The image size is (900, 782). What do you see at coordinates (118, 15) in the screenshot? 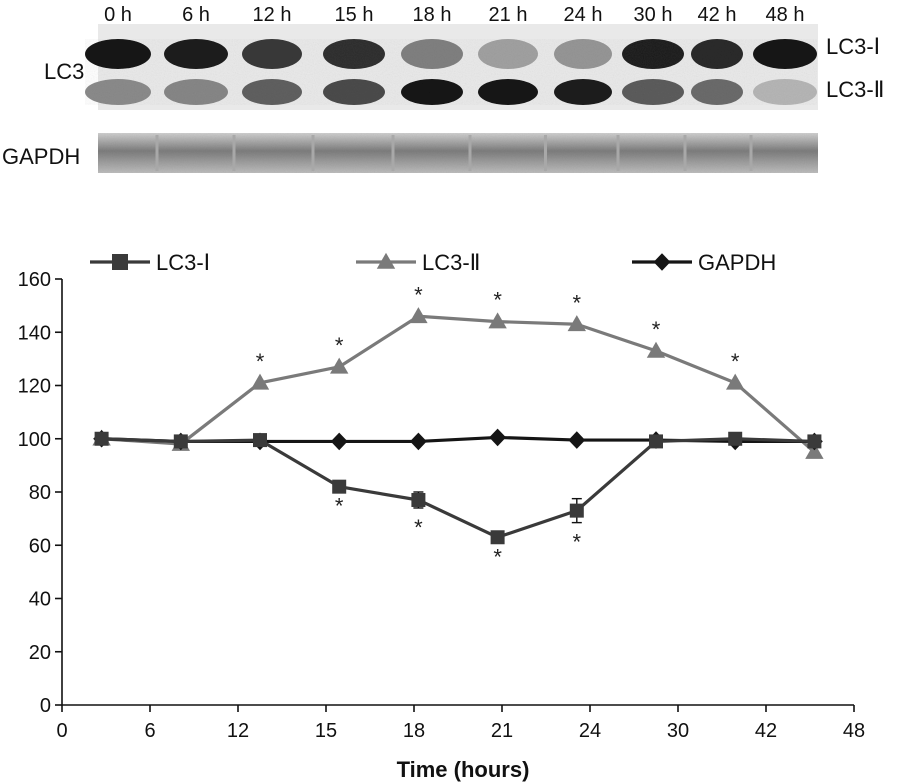
I see `lane-label: 0 h` at bounding box center [118, 15].